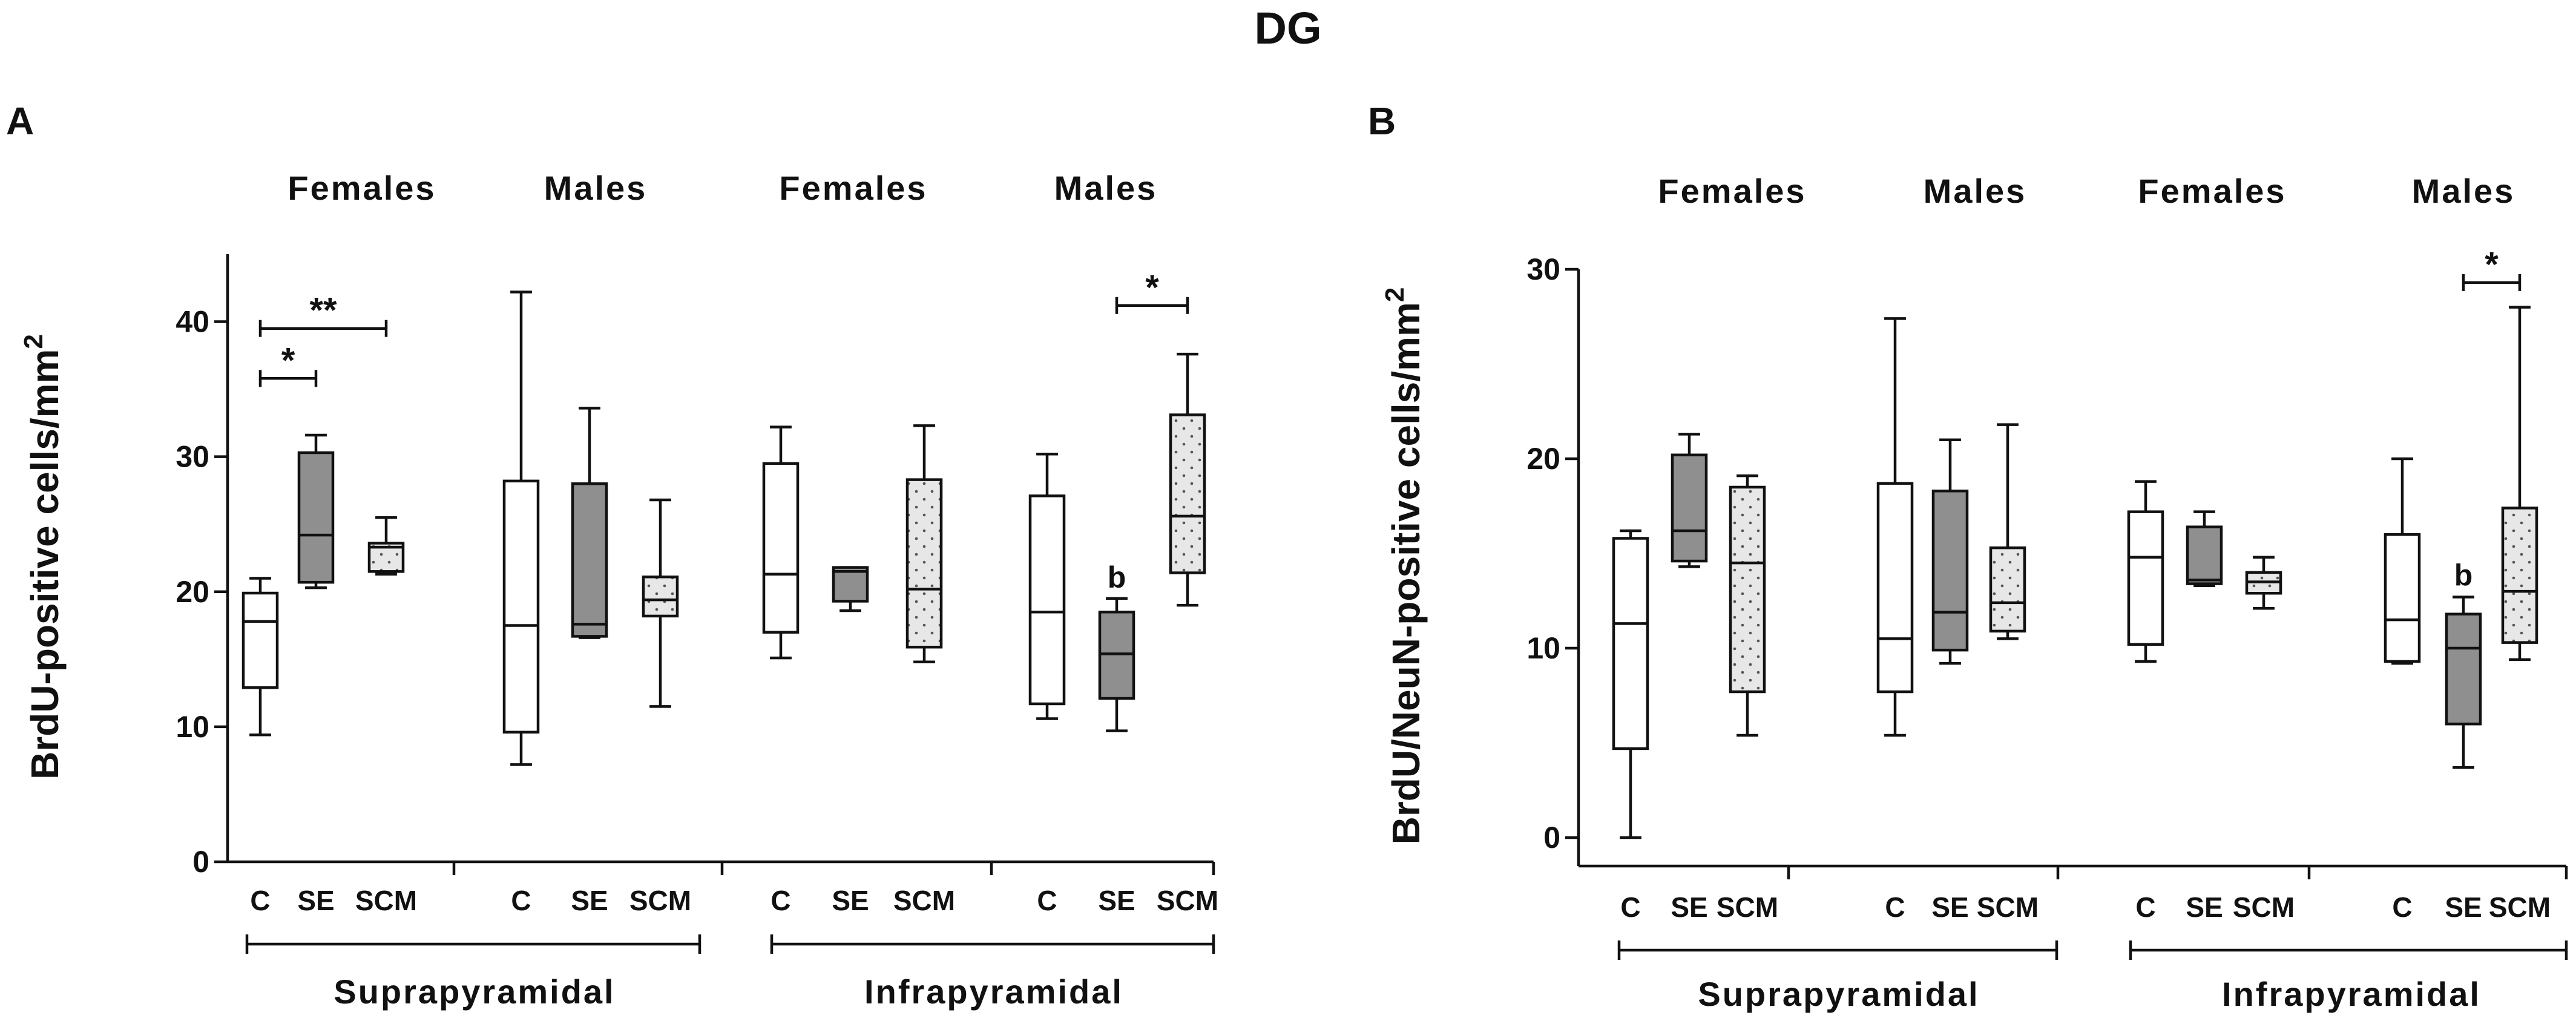 The height and width of the screenshot is (1024, 2576). I want to click on y-axis-label-superscript: 2, so click(1395, 294).